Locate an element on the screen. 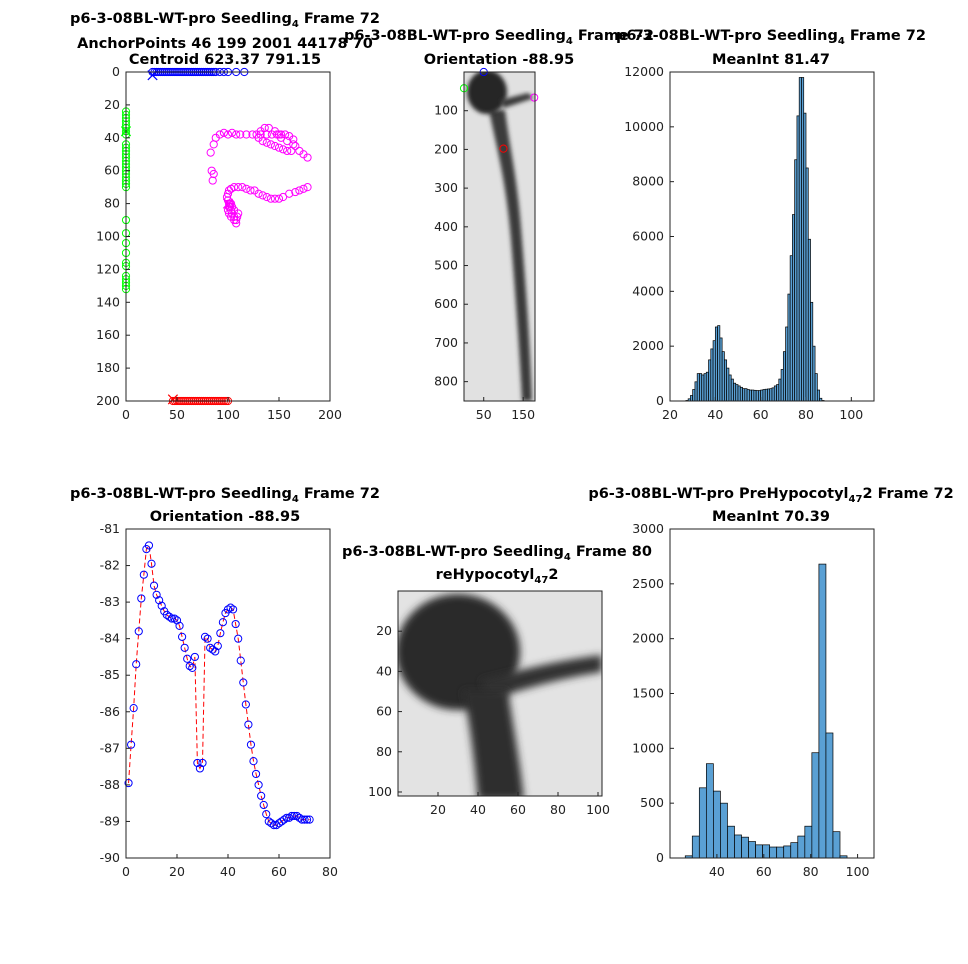 This screenshot has height=964, width=968. x-tick-label: 20 is located at coordinates (670, 414).